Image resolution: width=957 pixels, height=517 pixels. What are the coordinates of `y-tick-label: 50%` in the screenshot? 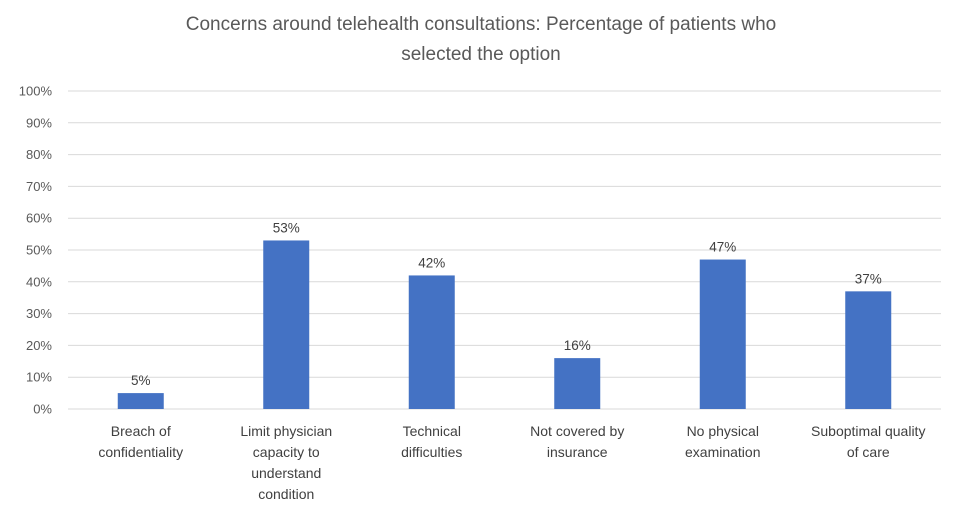 It's located at (39, 250).